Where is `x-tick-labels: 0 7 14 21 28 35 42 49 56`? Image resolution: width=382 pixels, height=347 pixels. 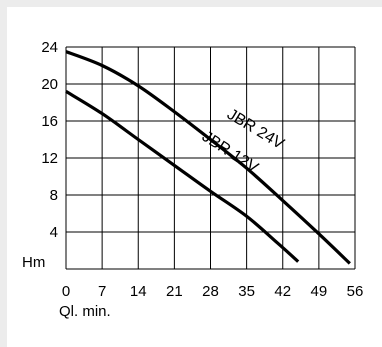
x-tick-labels: 0 7 14 21 28 35 42 49 56 is located at coordinates (213, 291).